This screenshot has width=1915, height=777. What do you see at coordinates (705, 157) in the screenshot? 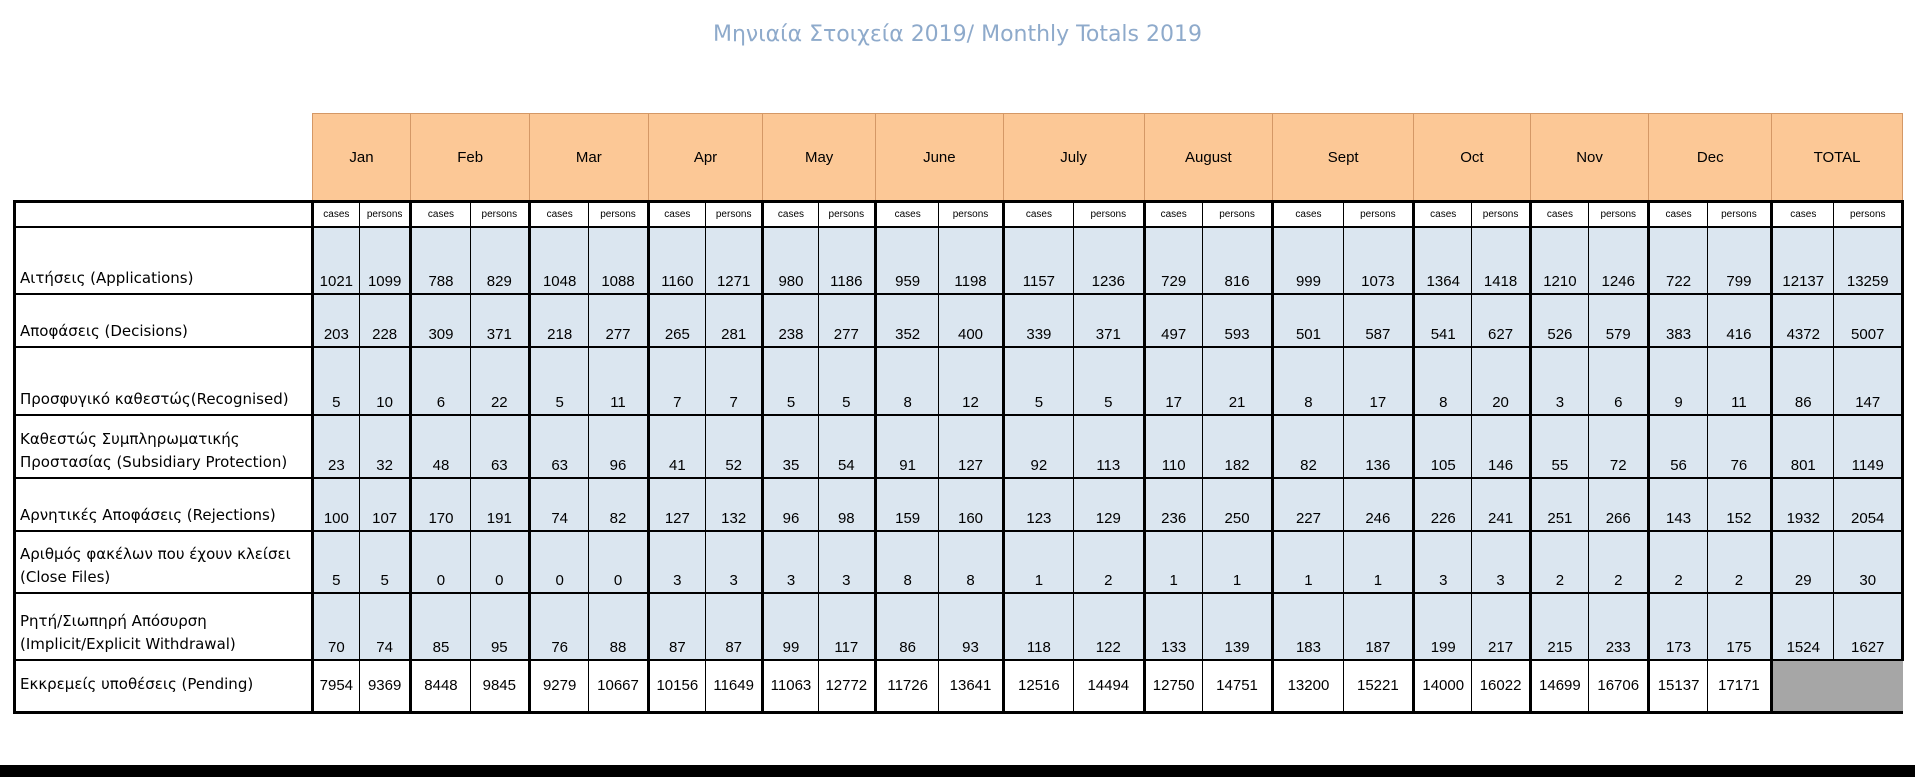
I see `month-header-3: Apr` at bounding box center [705, 157].